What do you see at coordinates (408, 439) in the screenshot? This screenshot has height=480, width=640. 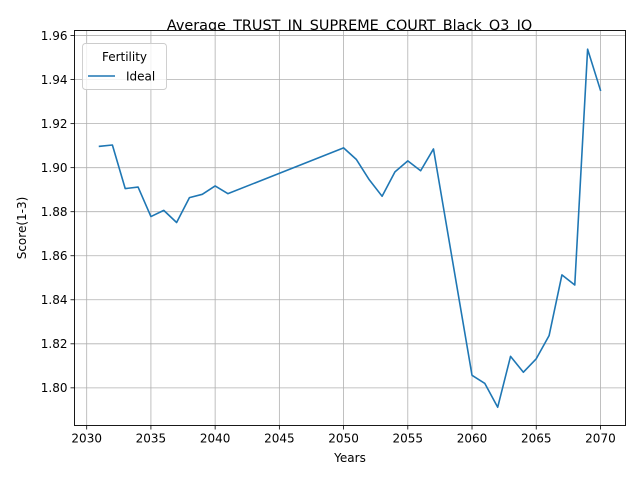 I see `x-tick-label: 2055` at bounding box center [408, 439].